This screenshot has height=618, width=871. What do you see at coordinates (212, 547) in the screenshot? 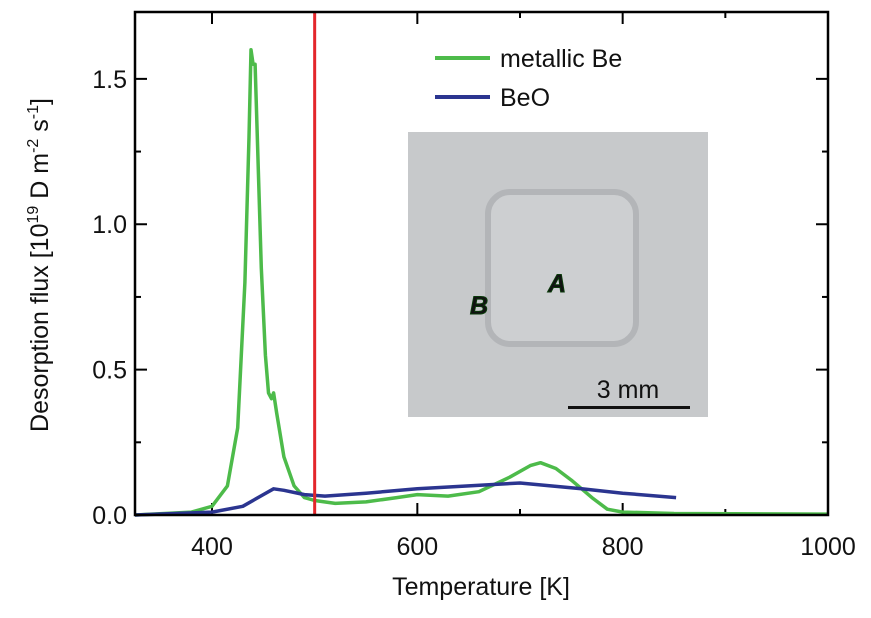
I see `x-tick-label: 400` at bounding box center [212, 547].